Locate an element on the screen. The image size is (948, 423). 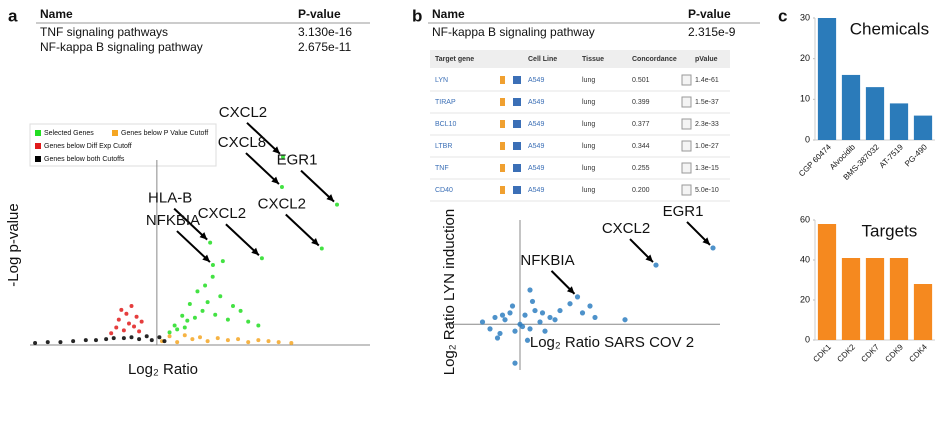
table-cell: BCL10 is located at coordinates (446, 124).